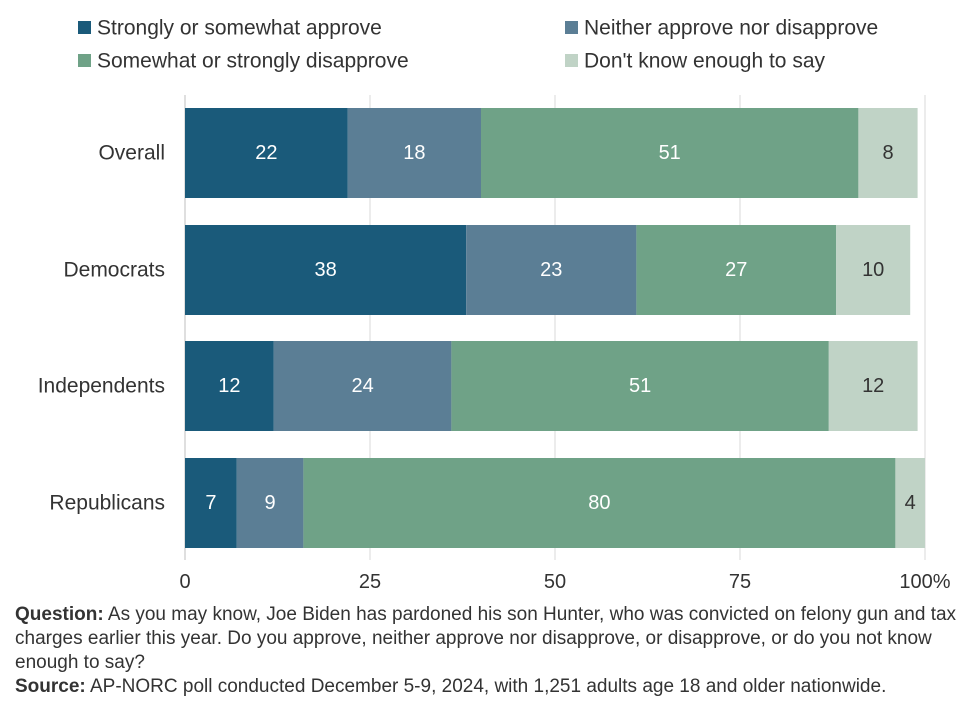 This screenshot has width=980, height=720. I want to click on x-tick-label: 50, so click(555, 582).